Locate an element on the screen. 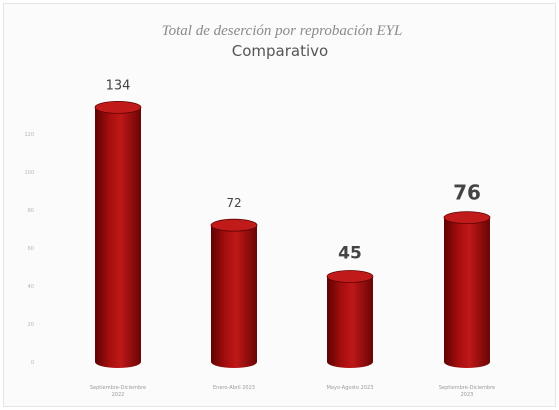  y-axis-ticks: 0 20 40 60 80 100 120 is located at coordinates (29, 249).